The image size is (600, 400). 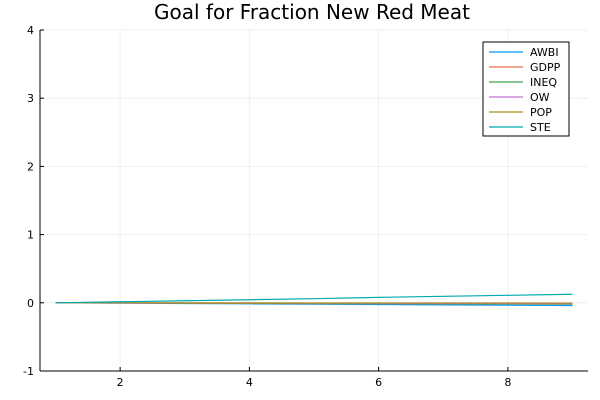 I want to click on chart-title: Goal for Fraction New Red Meat, so click(x=312, y=12).